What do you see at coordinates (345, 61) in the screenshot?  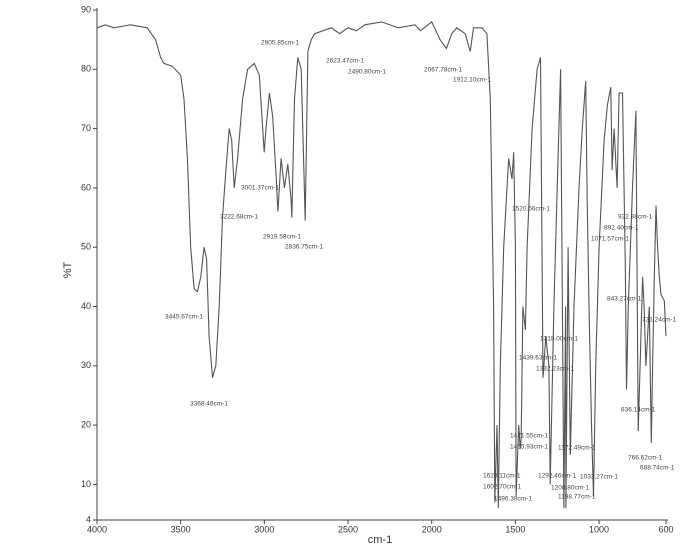 I see `peak-annotation: 2623.47cm-1` at bounding box center [345, 61].